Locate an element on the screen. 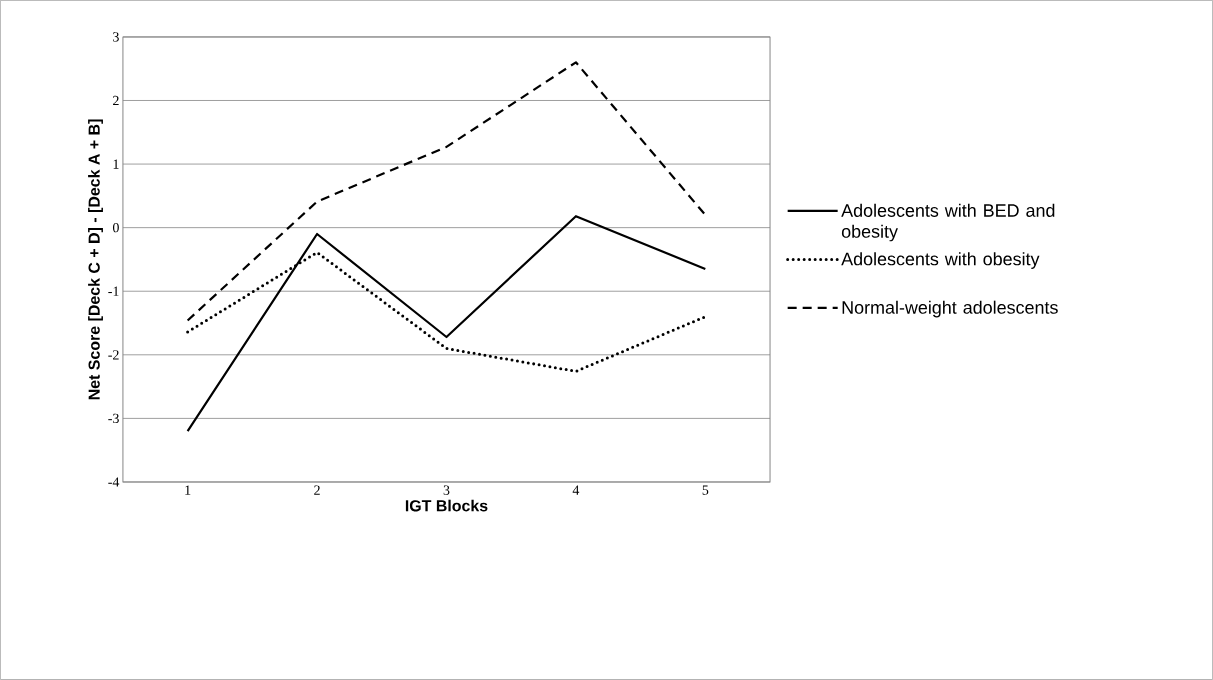  y-tick-label: -4 is located at coordinates (114, 482).